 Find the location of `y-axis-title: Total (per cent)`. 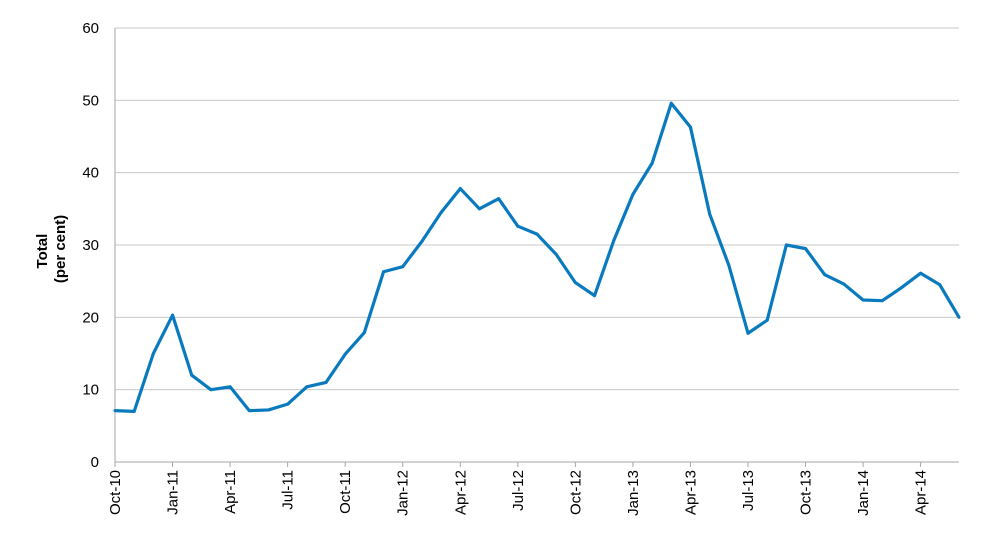

y-axis-title: Total (per cent) is located at coordinates (51, 249).